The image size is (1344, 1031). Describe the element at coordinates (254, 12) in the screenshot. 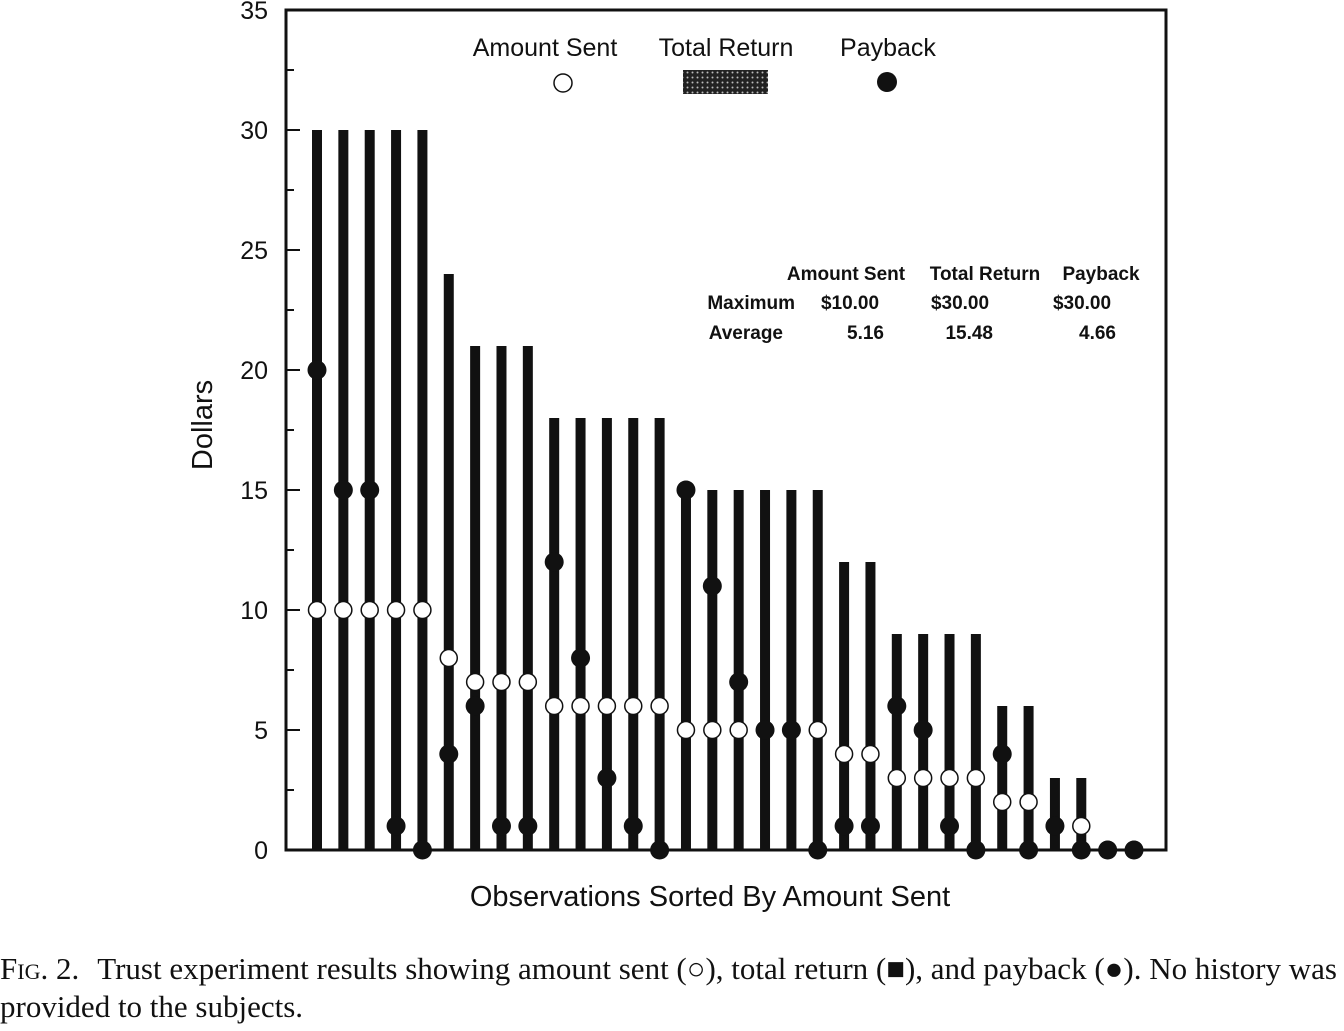

I see `y-tick-label: 35` at that location.